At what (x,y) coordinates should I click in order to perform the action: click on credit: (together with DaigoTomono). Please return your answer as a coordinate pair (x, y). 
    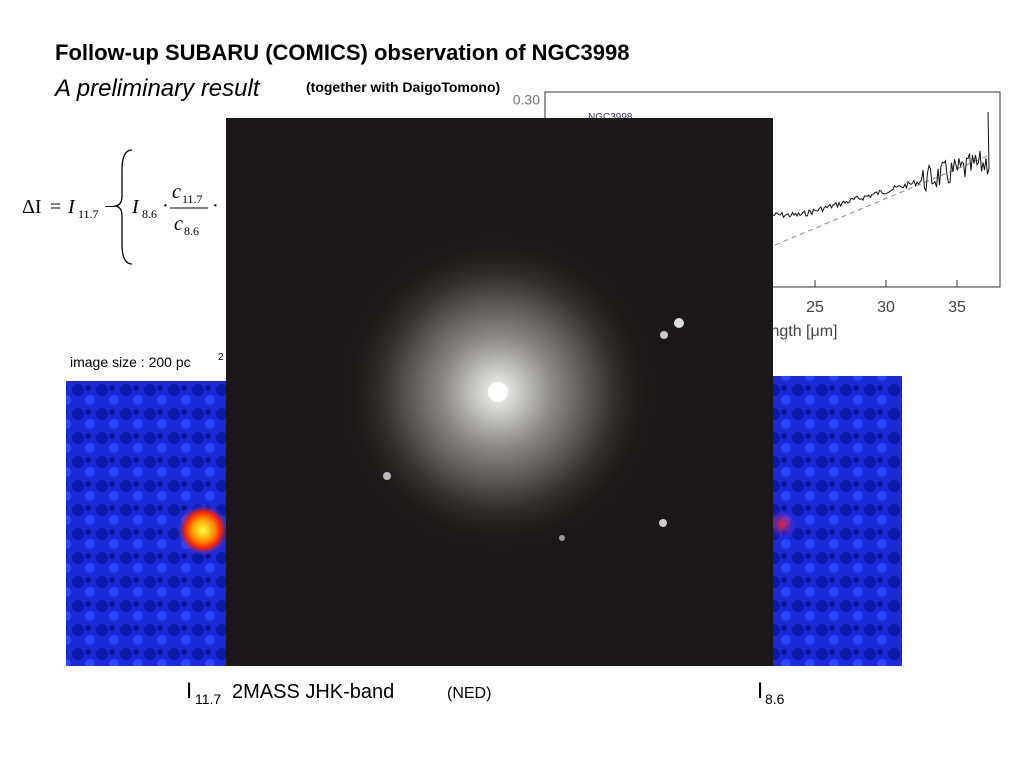
    Looking at the image, I should click on (403, 87).